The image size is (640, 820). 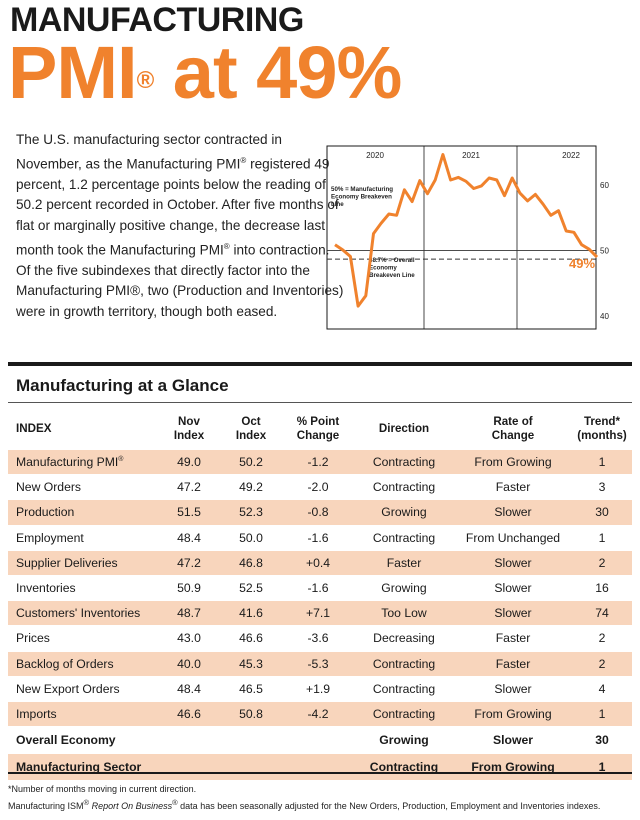 What do you see at coordinates (571, 155) in the screenshot?
I see `x-tick-label: 2022` at bounding box center [571, 155].